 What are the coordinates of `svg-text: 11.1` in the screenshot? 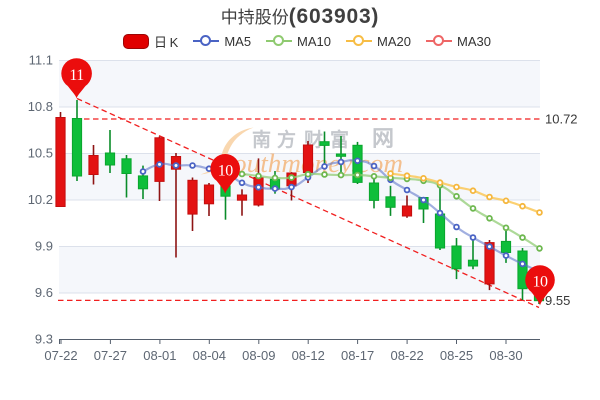 It's located at (41, 60).